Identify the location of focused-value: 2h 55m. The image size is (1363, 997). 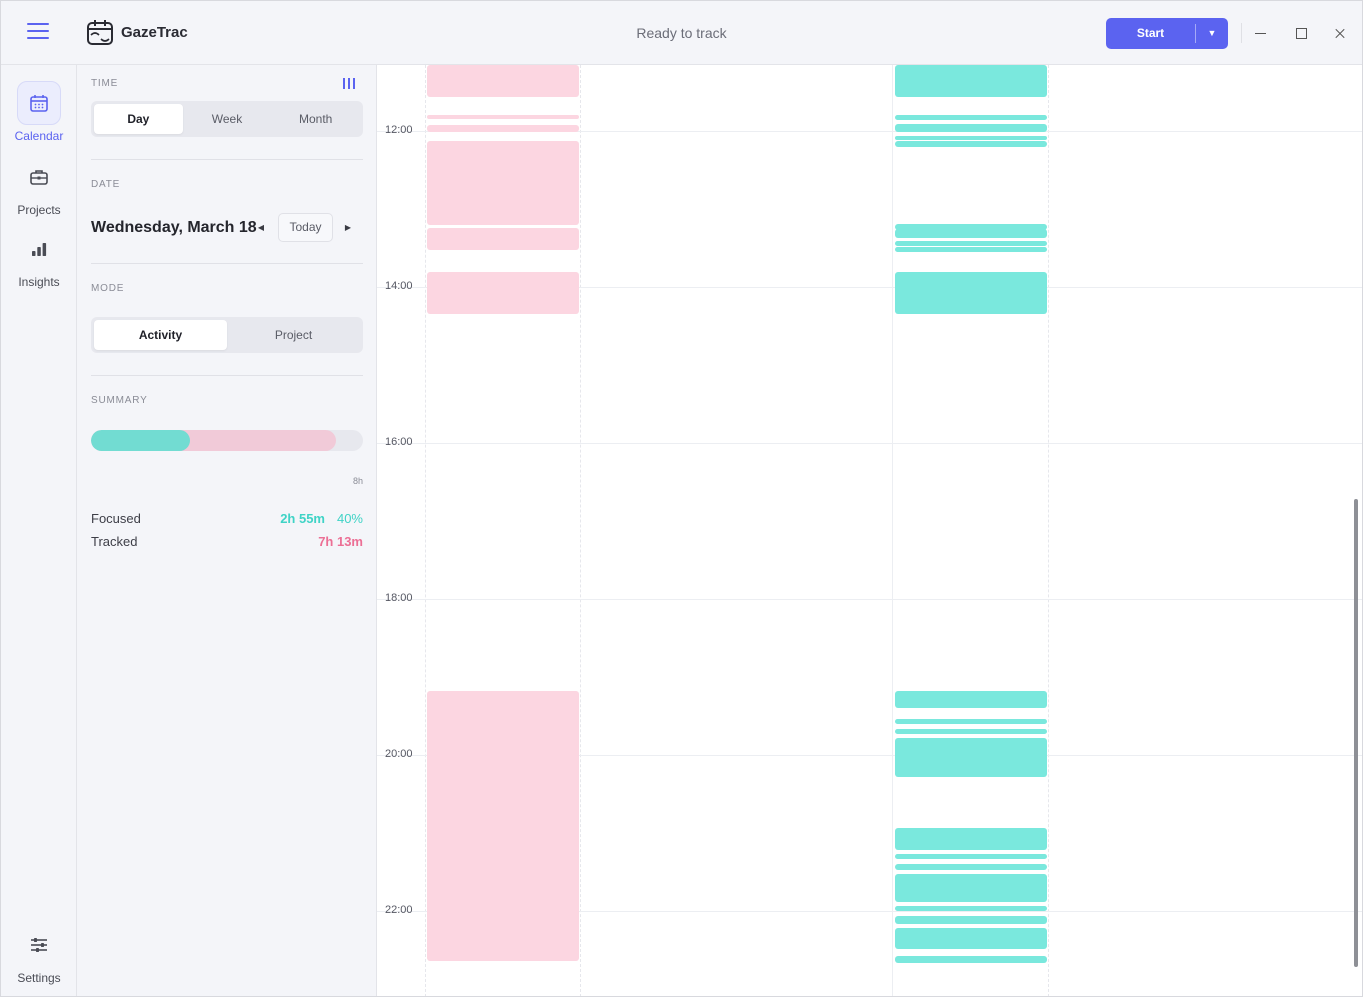
(302, 518).